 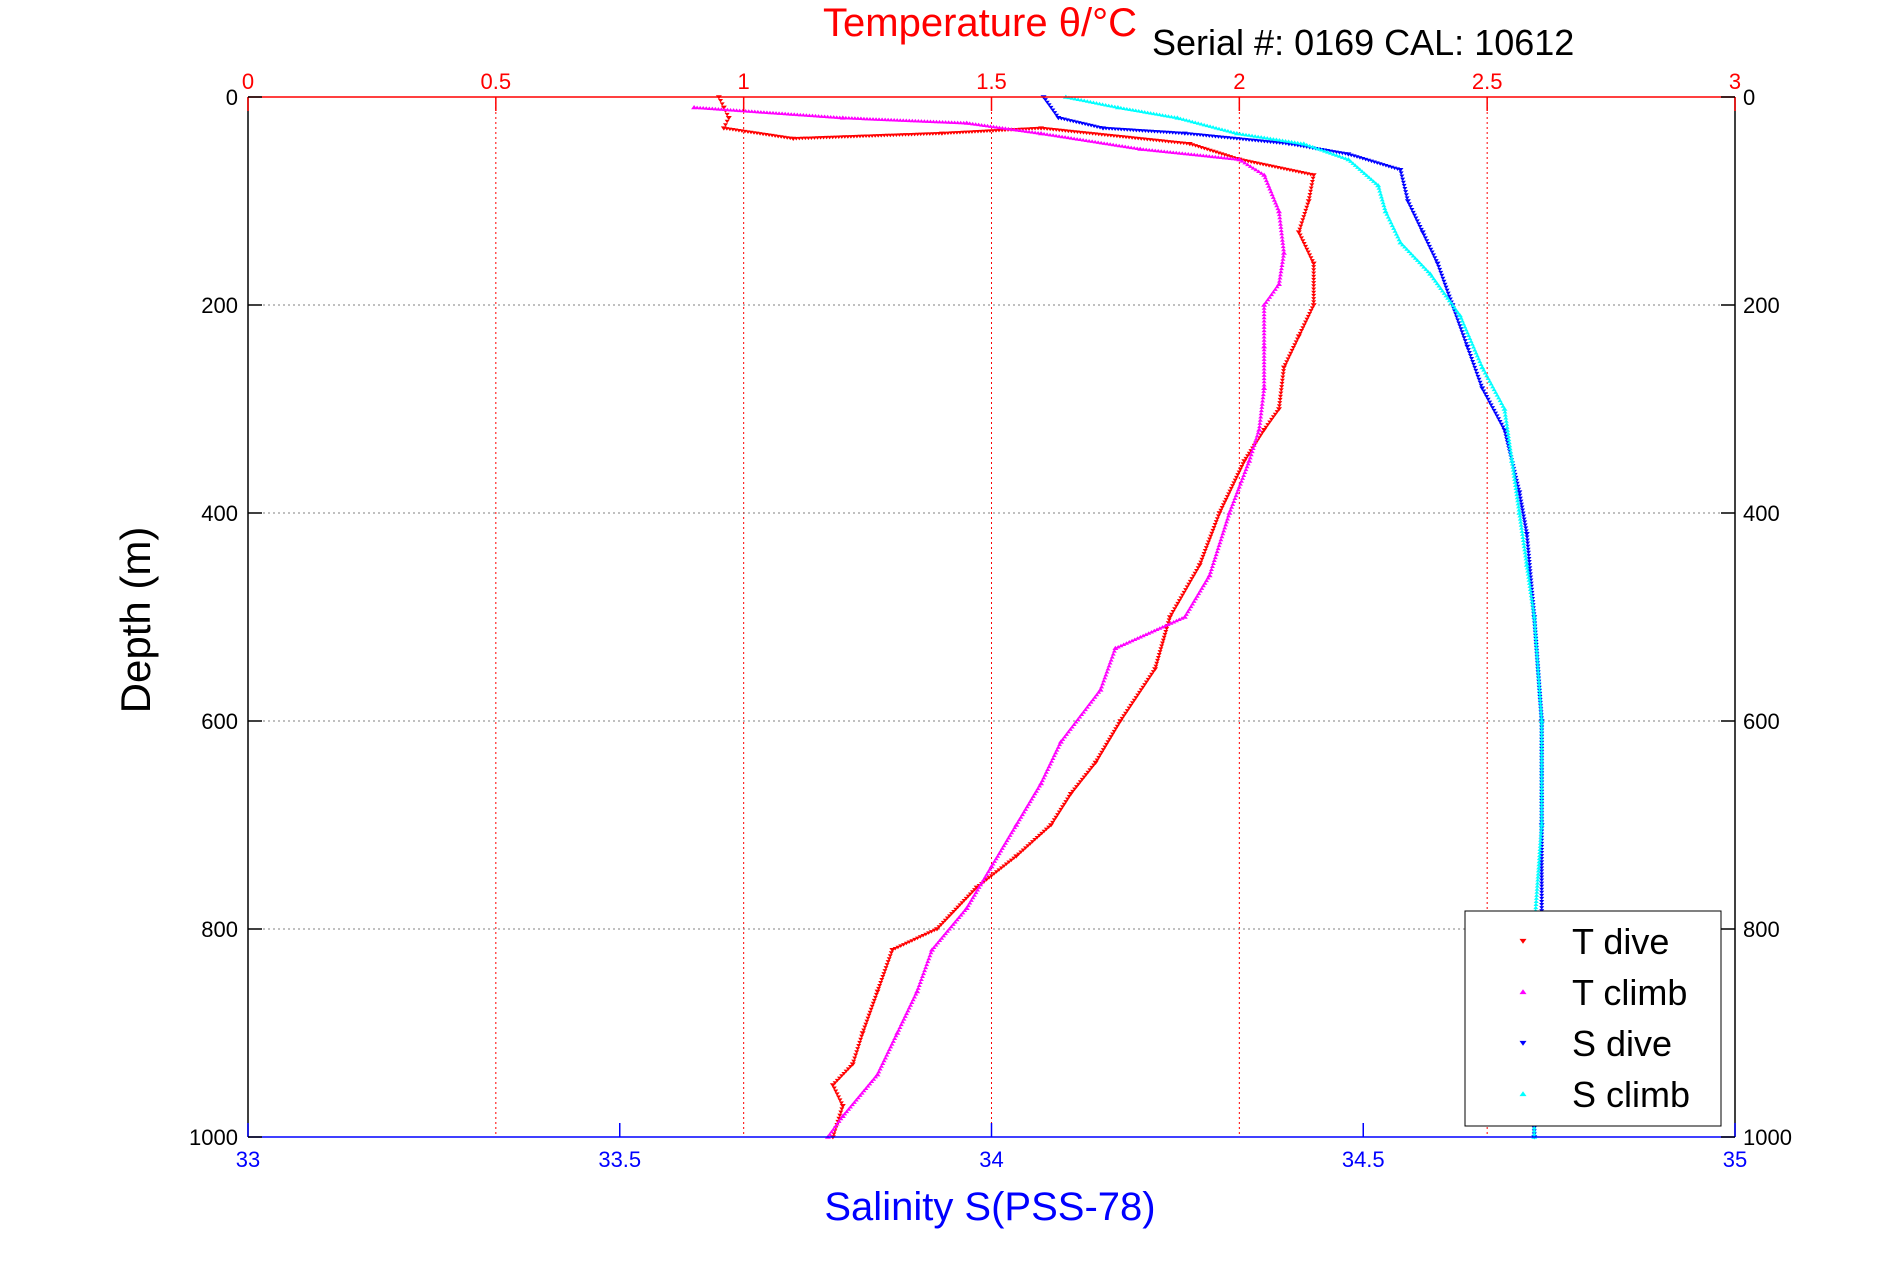 I want to click on serial-annotation: Serial #: 0169 CAL: 10612, so click(x=1363, y=42).